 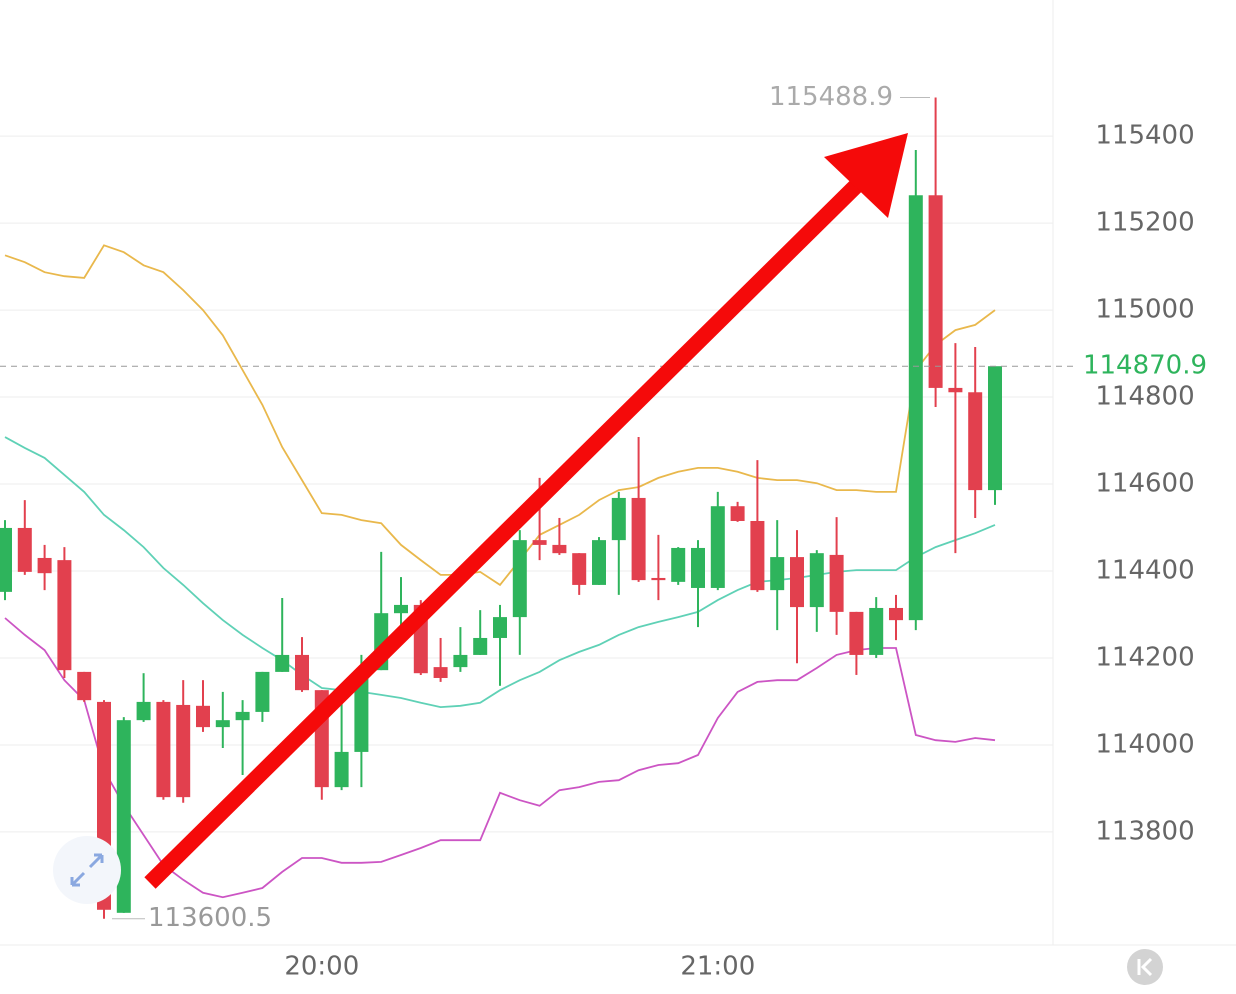 What do you see at coordinates (866, 175) in the screenshot?
I see `arrow-head` at bounding box center [866, 175].